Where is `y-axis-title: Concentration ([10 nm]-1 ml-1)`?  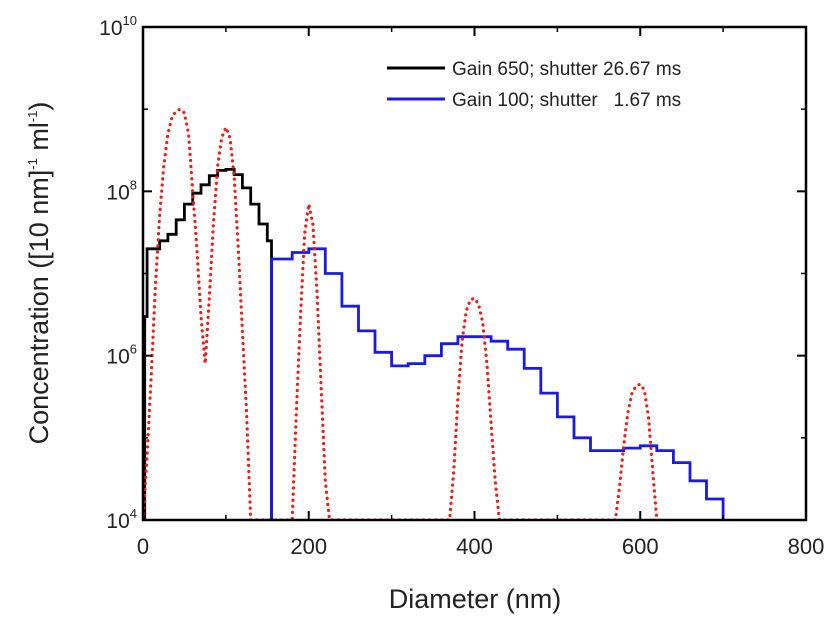
y-axis-title: Concentration ([10 nm]-1 ml-1) is located at coordinates (39, 273).